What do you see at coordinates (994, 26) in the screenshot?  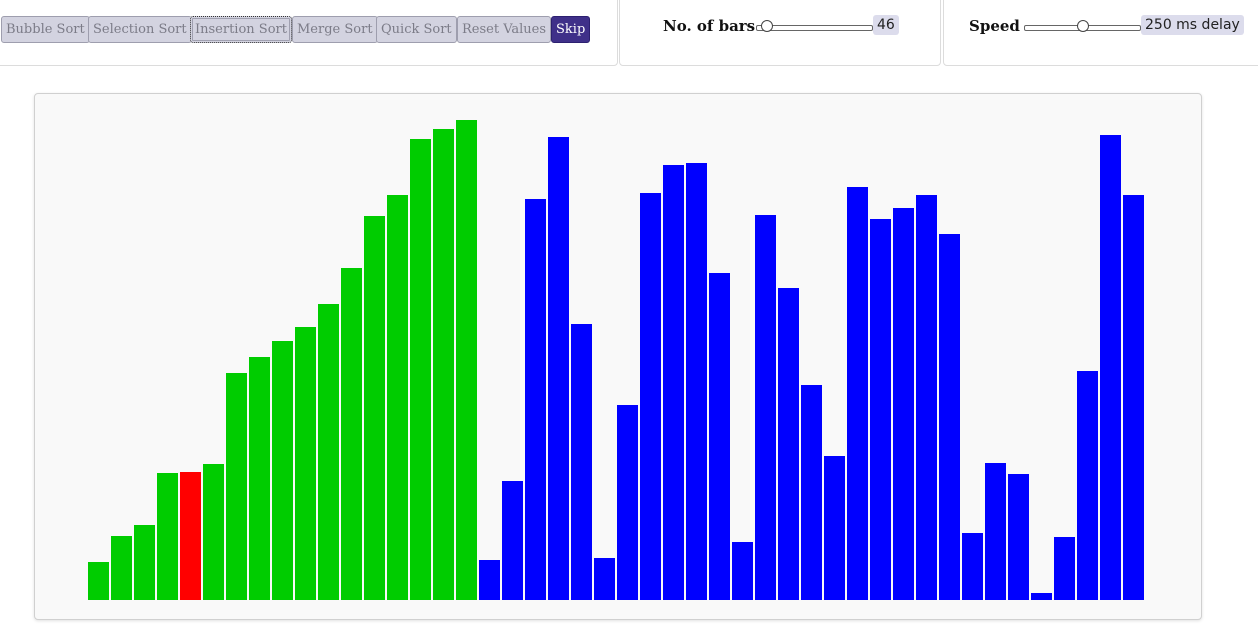 I see `speed-label: Speed` at bounding box center [994, 26].